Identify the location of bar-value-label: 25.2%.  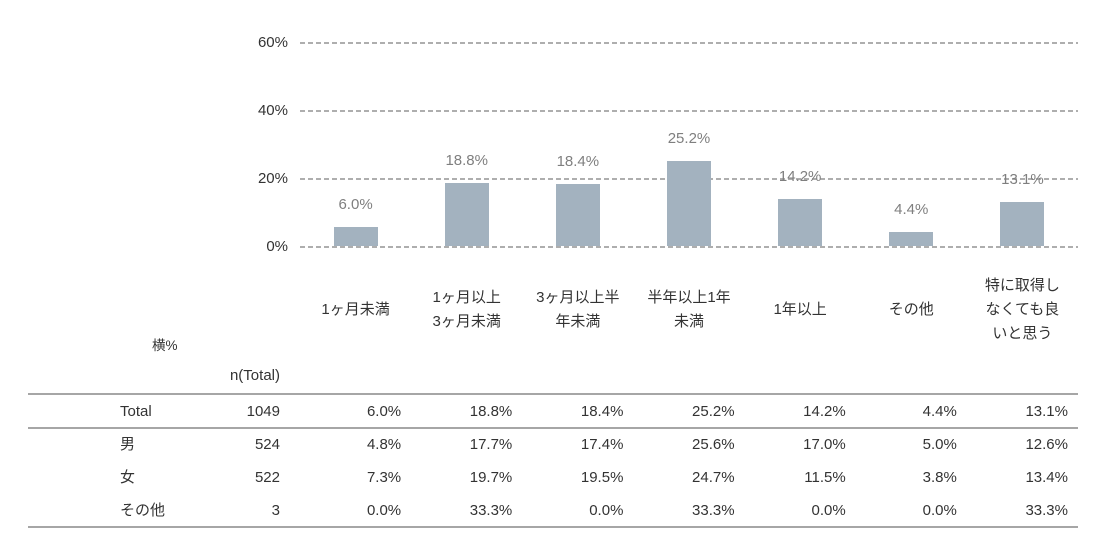
(689, 139).